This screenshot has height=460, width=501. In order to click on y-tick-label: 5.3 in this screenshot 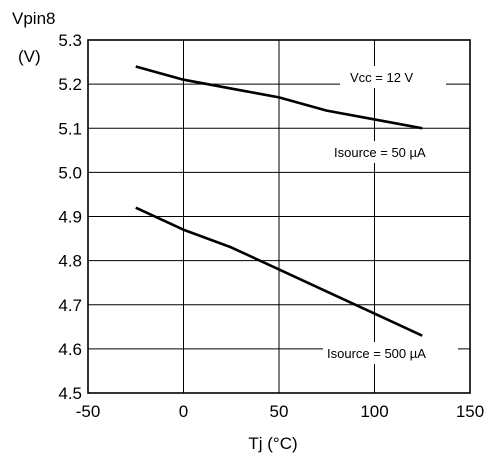, I will do `click(70, 40)`.